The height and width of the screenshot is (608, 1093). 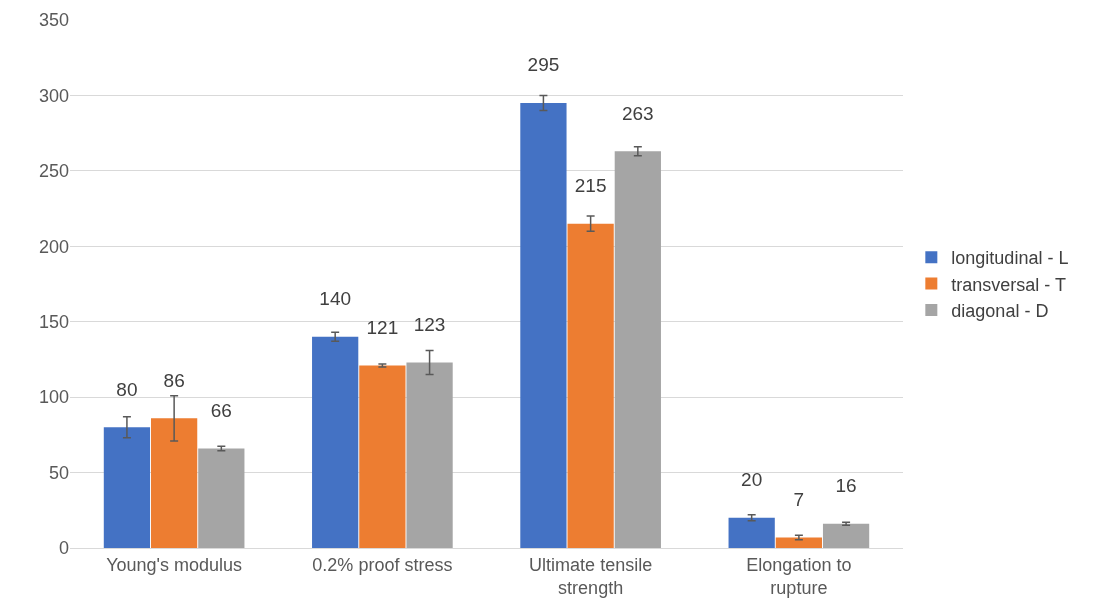 What do you see at coordinates (127, 389) in the screenshot?
I see `data-label: 80` at bounding box center [127, 389].